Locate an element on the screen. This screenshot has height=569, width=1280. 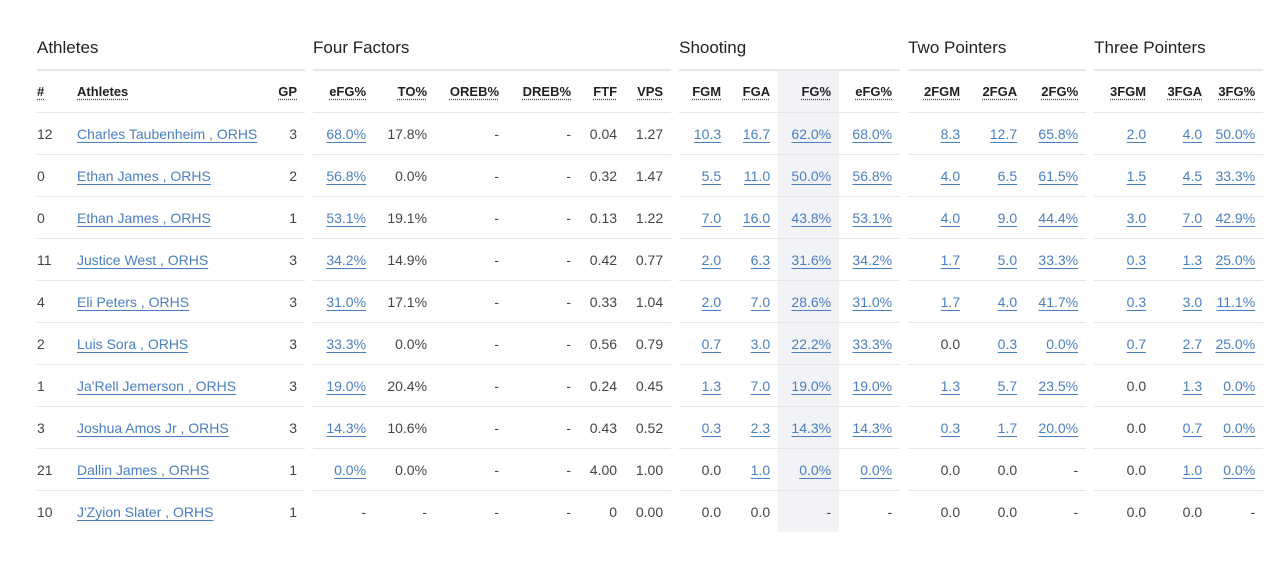
col-header-ftf: FTF is located at coordinates (602, 91).